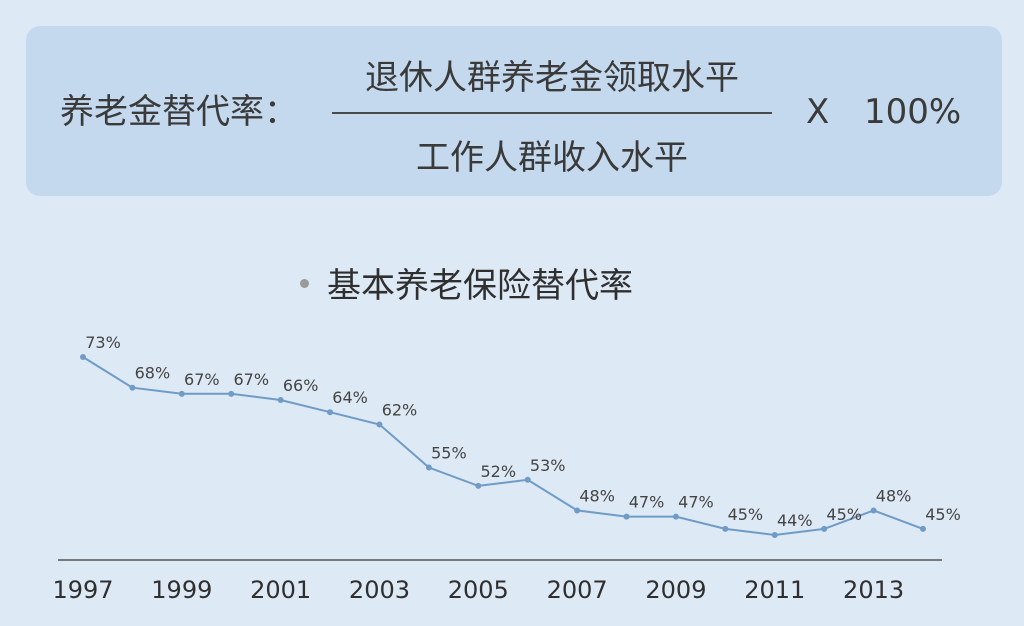  I want to click on data-label: 66%, so click(301, 385).